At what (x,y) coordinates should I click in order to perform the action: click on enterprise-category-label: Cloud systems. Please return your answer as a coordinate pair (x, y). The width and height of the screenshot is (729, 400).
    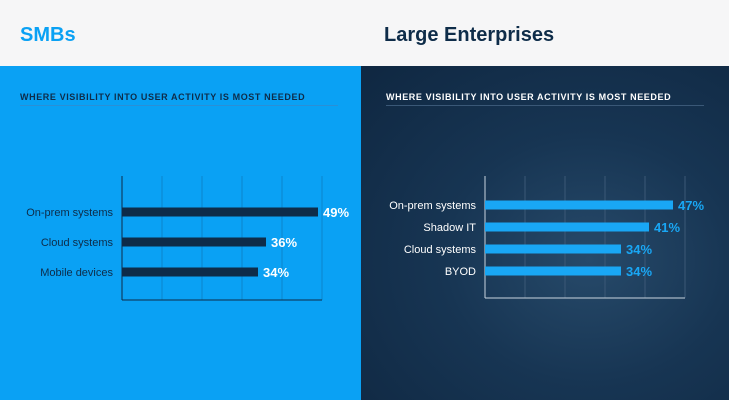
    Looking at the image, I should click on (440, 250).